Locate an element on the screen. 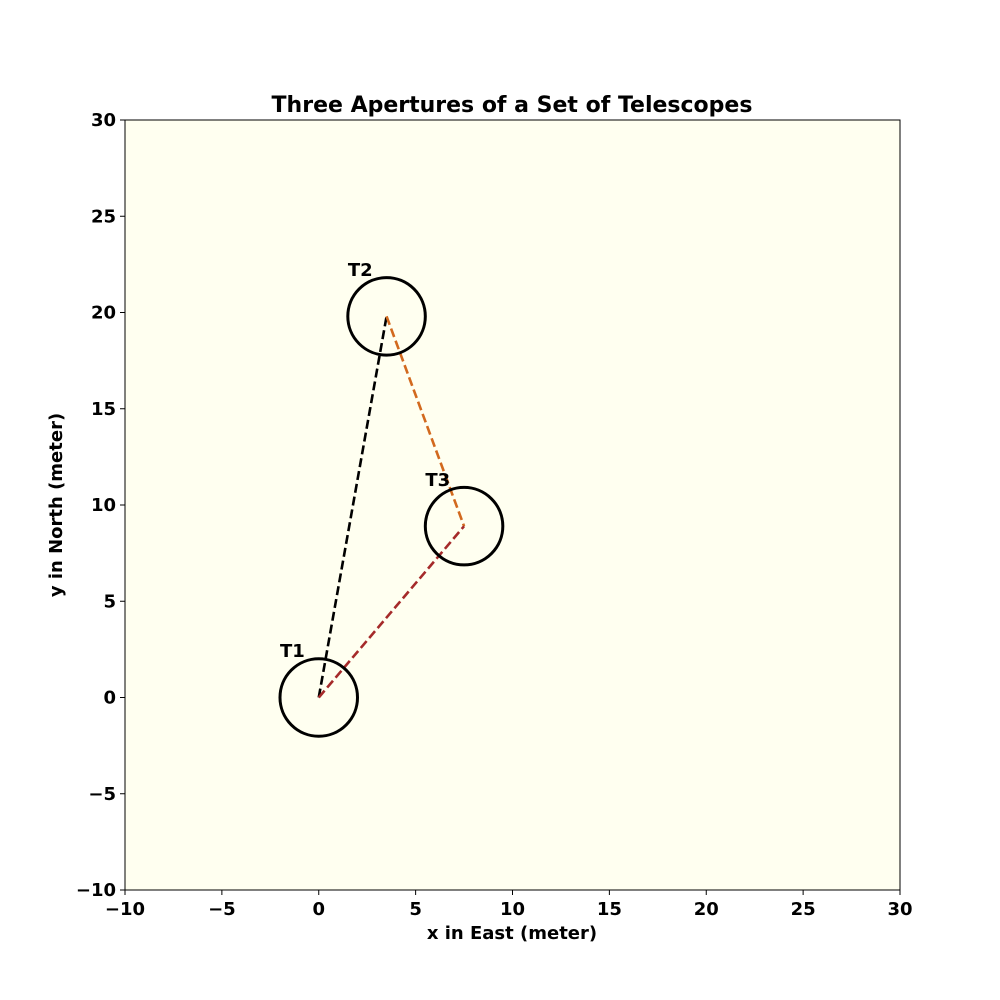  chart-title: Three Apertures of a Set of Telescopes is located at coordinates (512, 105).